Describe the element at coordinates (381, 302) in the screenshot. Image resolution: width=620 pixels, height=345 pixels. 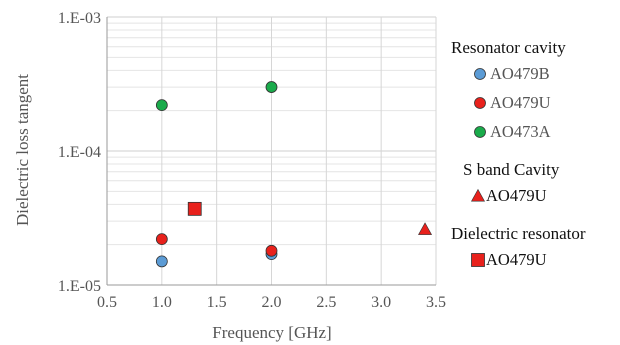
I see `x-tick-label: 3.0` at that location.